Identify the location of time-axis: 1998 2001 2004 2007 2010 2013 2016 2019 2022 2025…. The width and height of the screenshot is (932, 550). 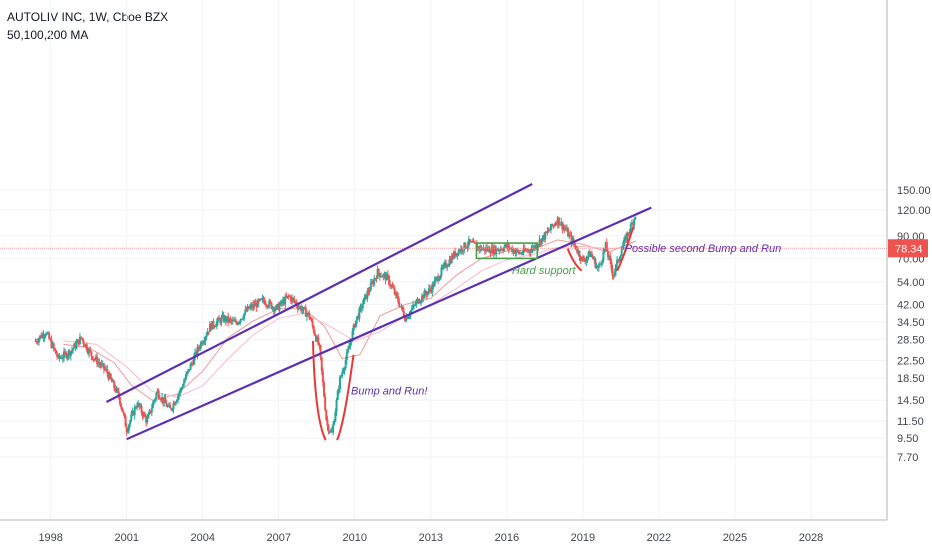
(430, 538).